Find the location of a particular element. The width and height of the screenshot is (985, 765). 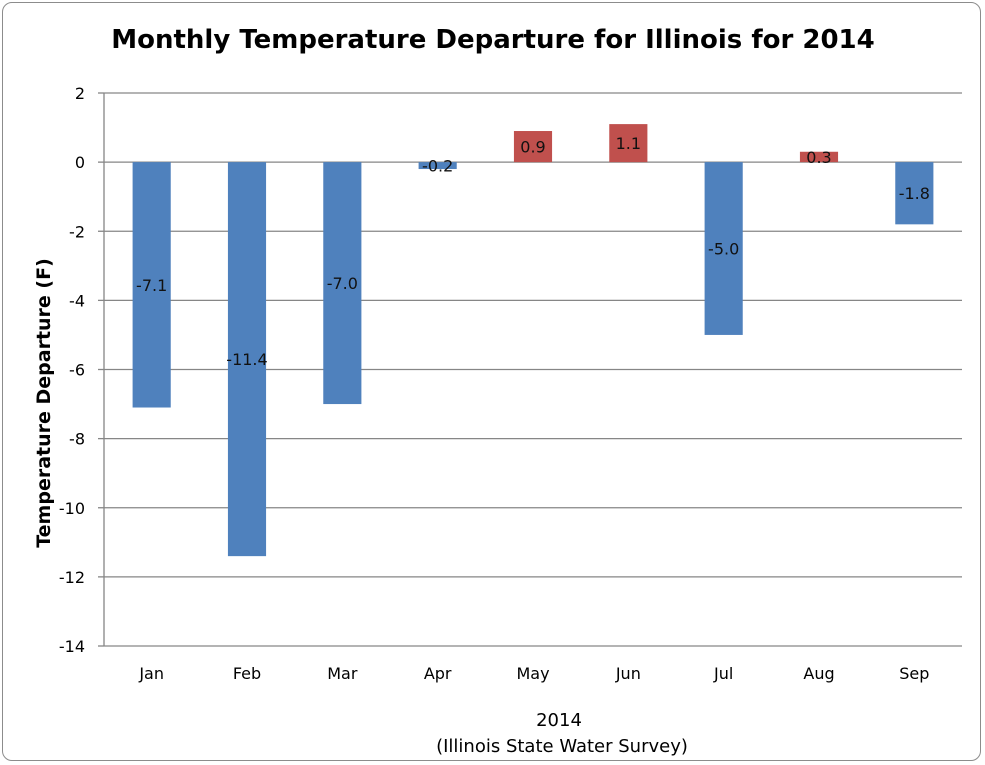

y-tick-label: -8 is located at coordinates (77, 439).